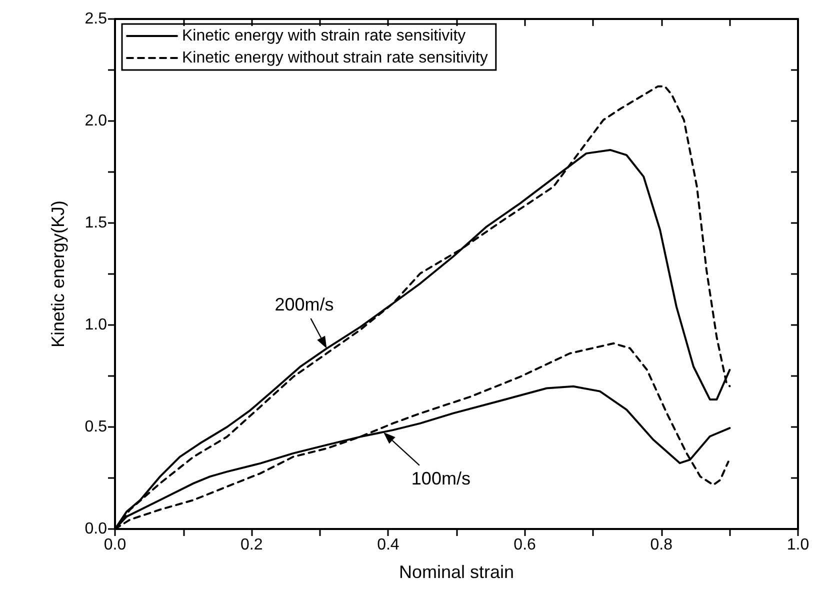 Image resolution: width=813 pixels, height=607 pixels. Describe the element at coordinates (96, 325) in the screenshot. I see `y-tick-label: 1.0` at that location.